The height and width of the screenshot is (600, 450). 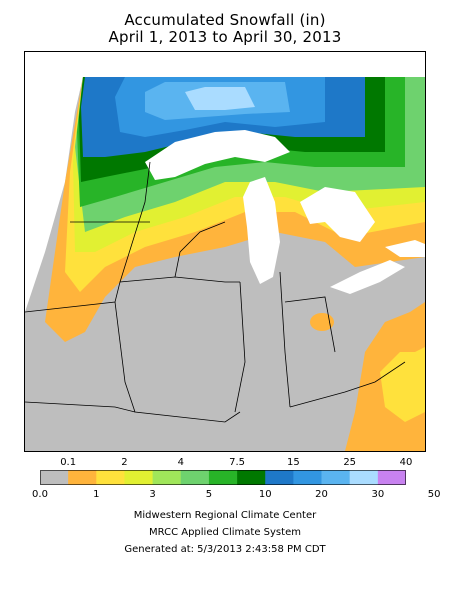 What do you see at coordinates (152, 494) in the screenshot?
I see `legend-lower-label: 3` at bounding box center [152, 494].